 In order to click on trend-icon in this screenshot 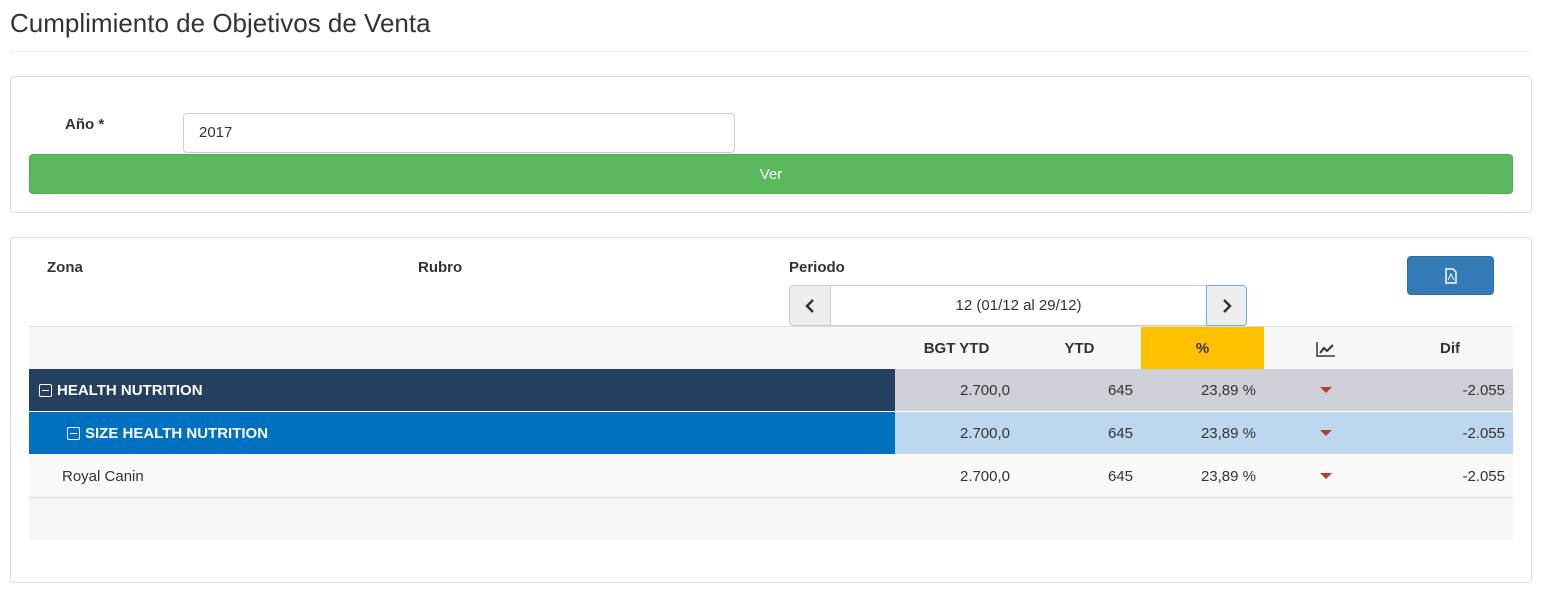, I will do `click(1325, 349)`.